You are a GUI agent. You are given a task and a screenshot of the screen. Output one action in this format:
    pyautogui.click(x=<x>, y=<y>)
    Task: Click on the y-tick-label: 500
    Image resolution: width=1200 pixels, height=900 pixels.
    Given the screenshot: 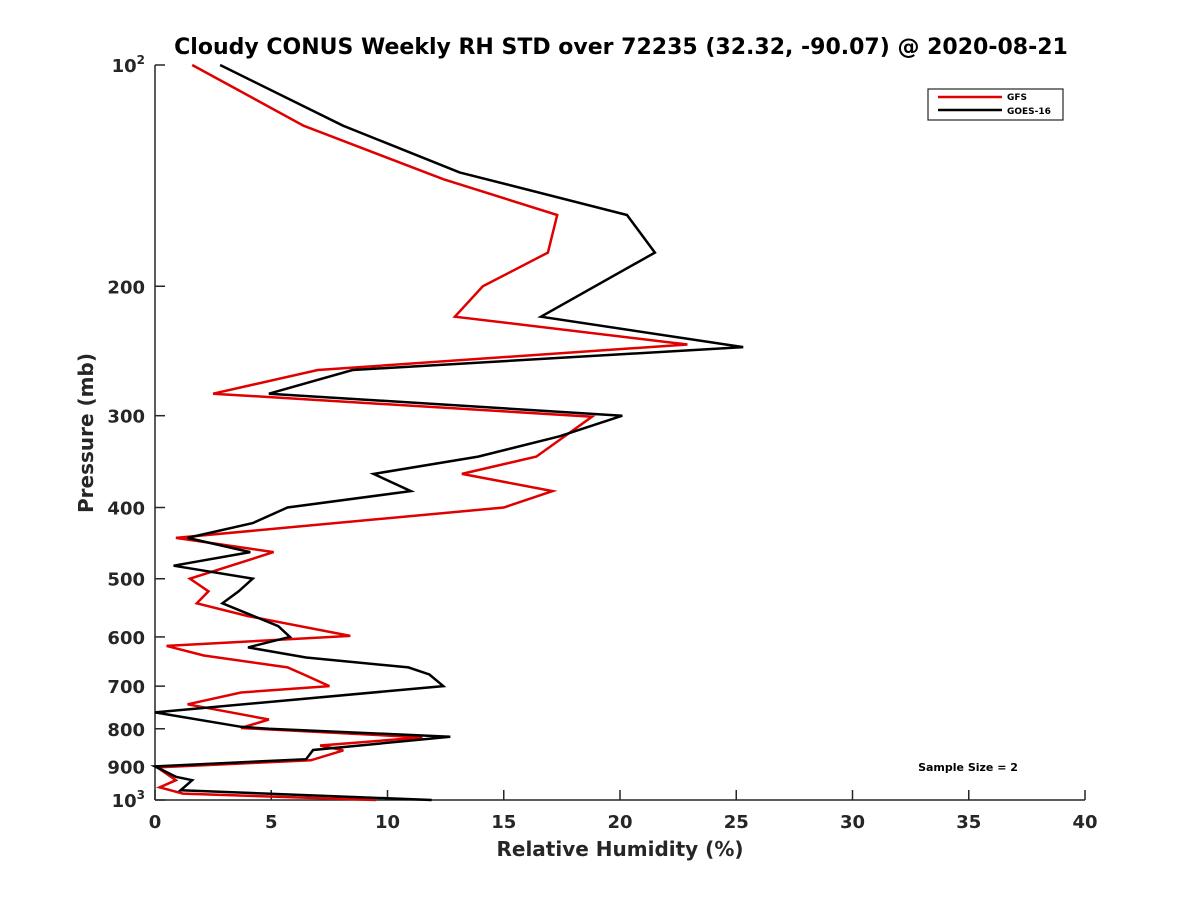 What is the action you would take?
    pyautogui.click(x=126, y=580)
    